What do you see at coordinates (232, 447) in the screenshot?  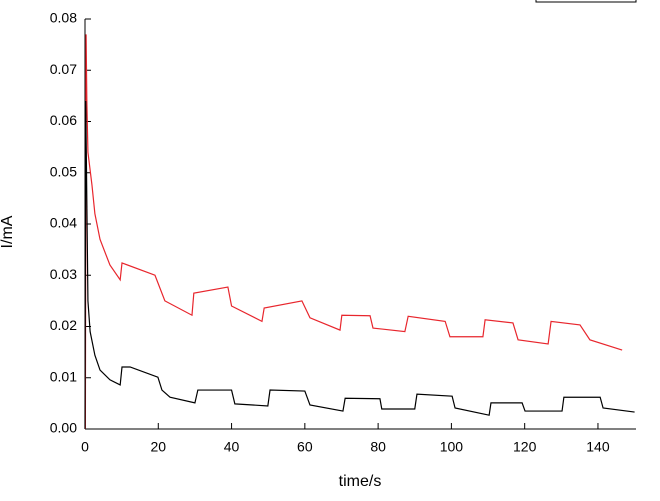 I see `x-tick-label: 40` at bounding box center [232, 447].